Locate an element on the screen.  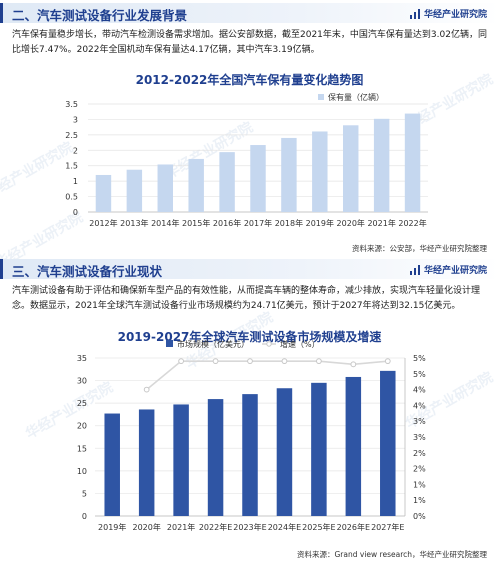
y-tick-label: 2.5 is located at coordinates (71, 135).